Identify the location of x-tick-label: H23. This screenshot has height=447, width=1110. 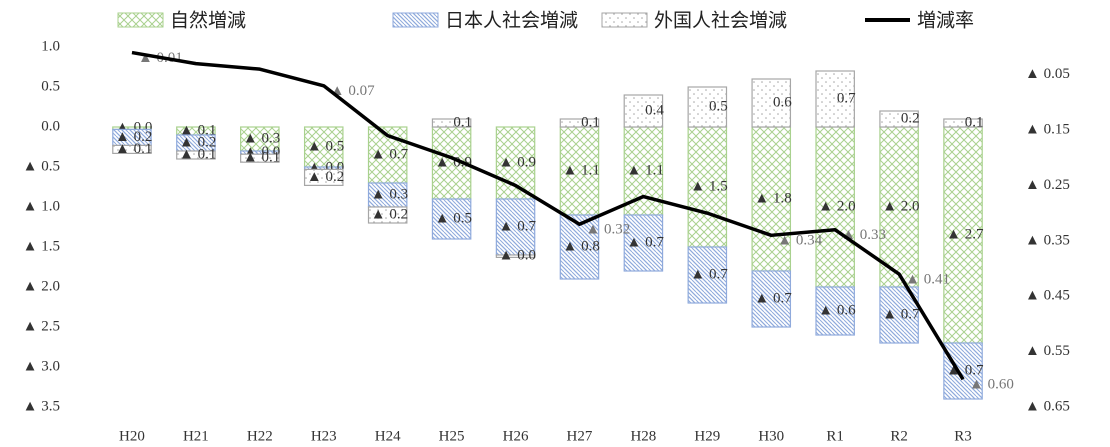
(324, 436).